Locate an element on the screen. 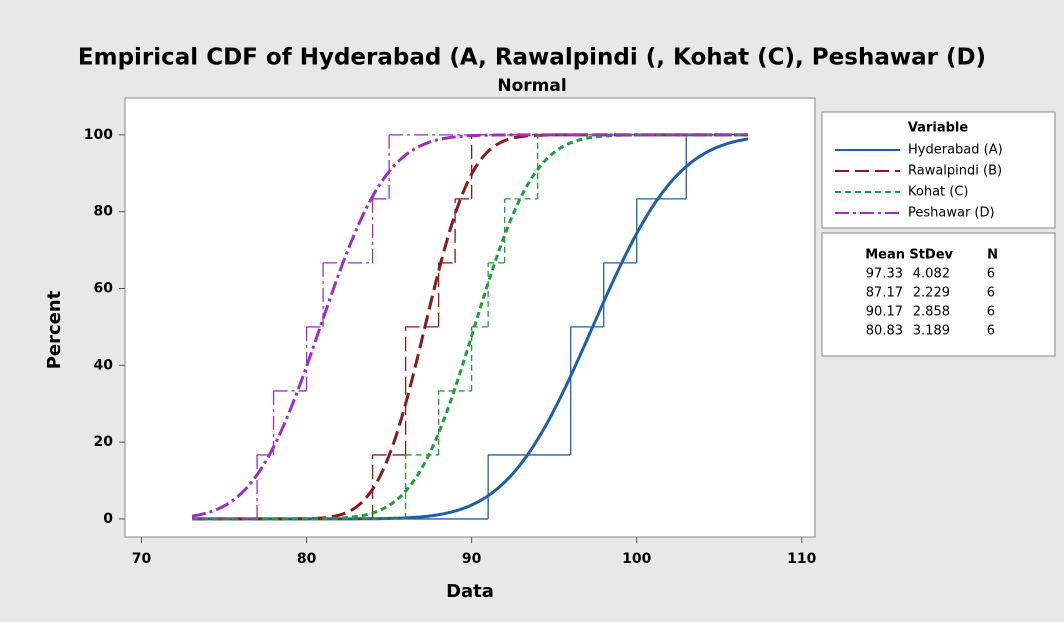 The height and width of the screenshot is (622, 1064). stats-header: StDev is located at coordinates (931, 255).